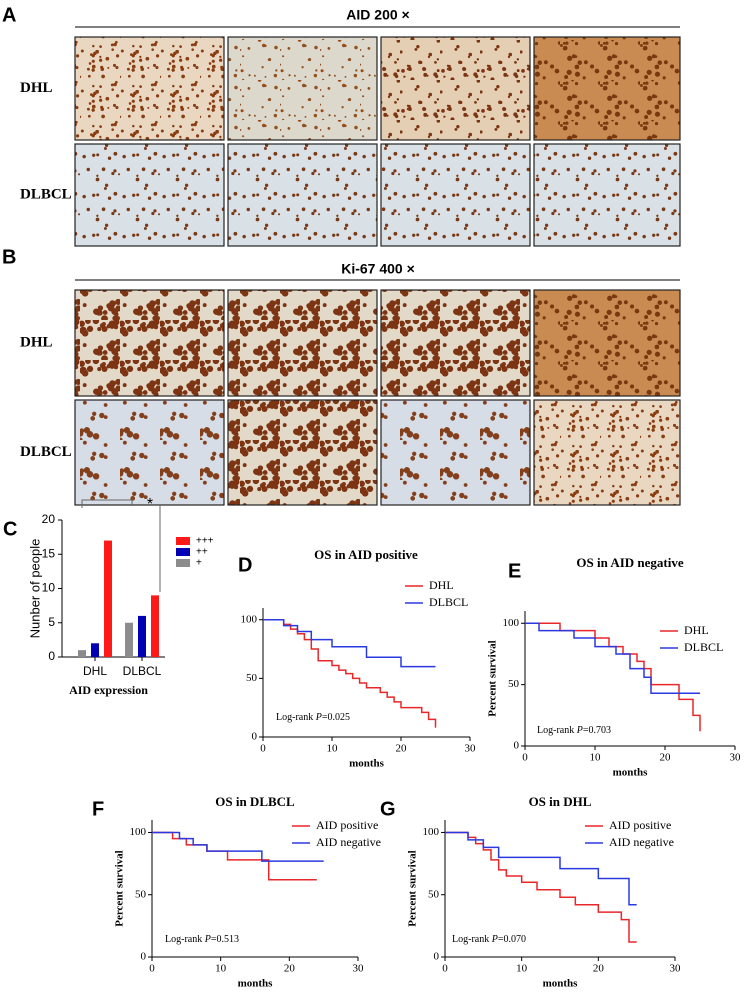  Describe the element at coordinates (150, 504) in the screenshot. I see `significance: *` at that location.